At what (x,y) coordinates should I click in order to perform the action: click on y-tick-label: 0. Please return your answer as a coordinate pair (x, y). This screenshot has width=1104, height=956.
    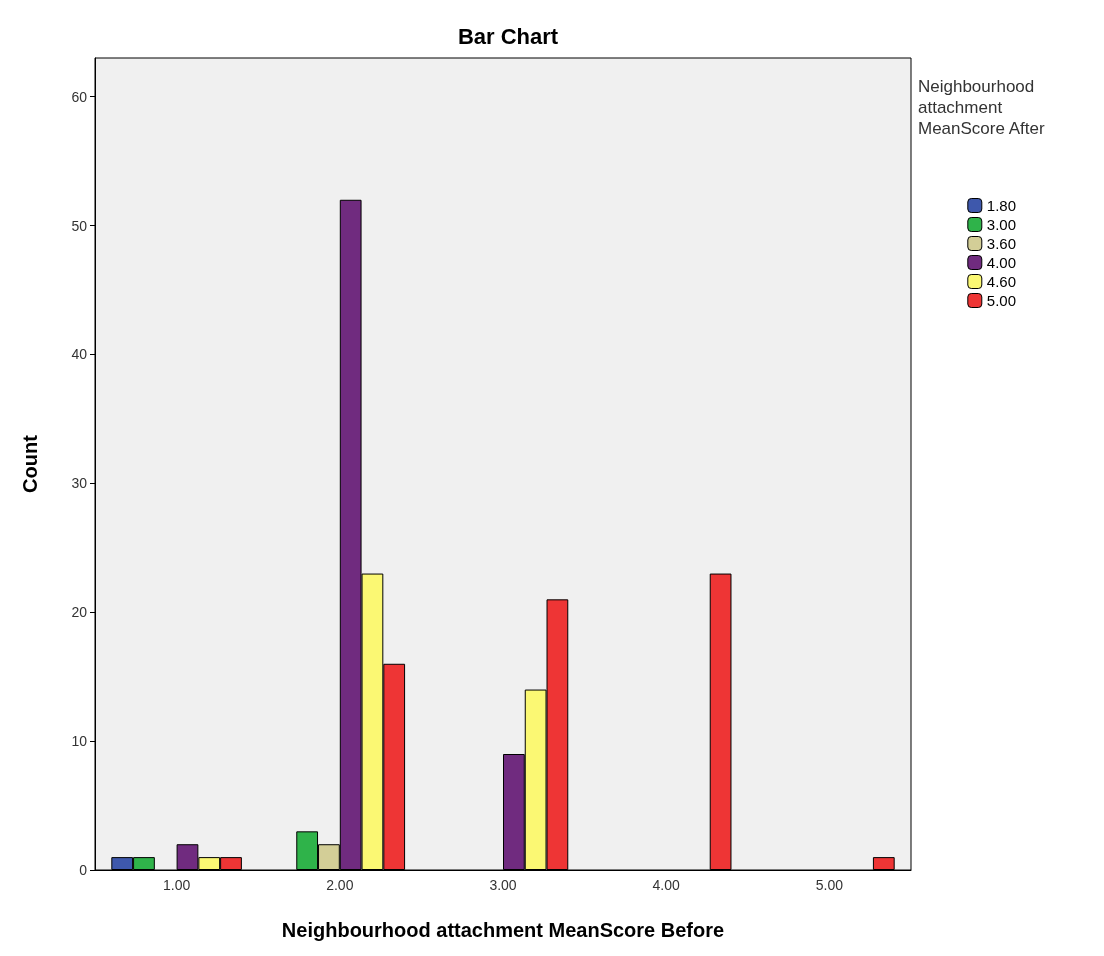
    Looking at the image, I should click on (83, 870).